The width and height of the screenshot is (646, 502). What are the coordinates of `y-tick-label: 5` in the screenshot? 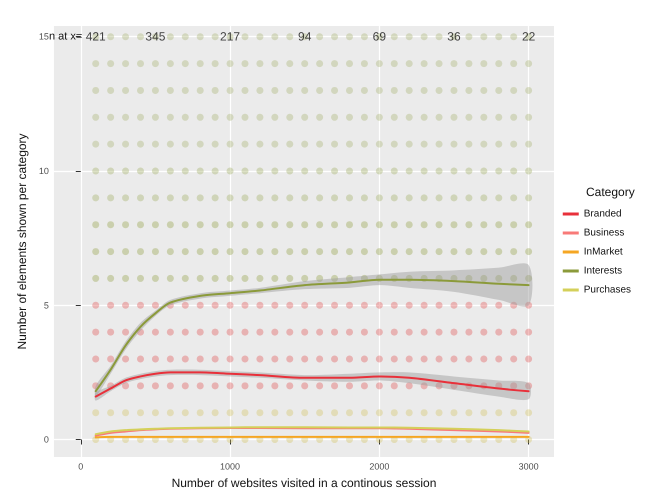 It's located at (46, 305).